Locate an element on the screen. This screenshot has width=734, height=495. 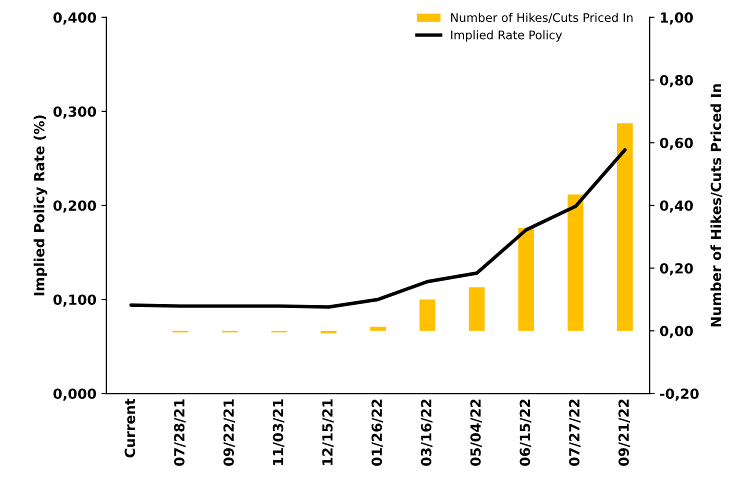
y-tick-label: 0,400 is located at coordinates (74, 18).